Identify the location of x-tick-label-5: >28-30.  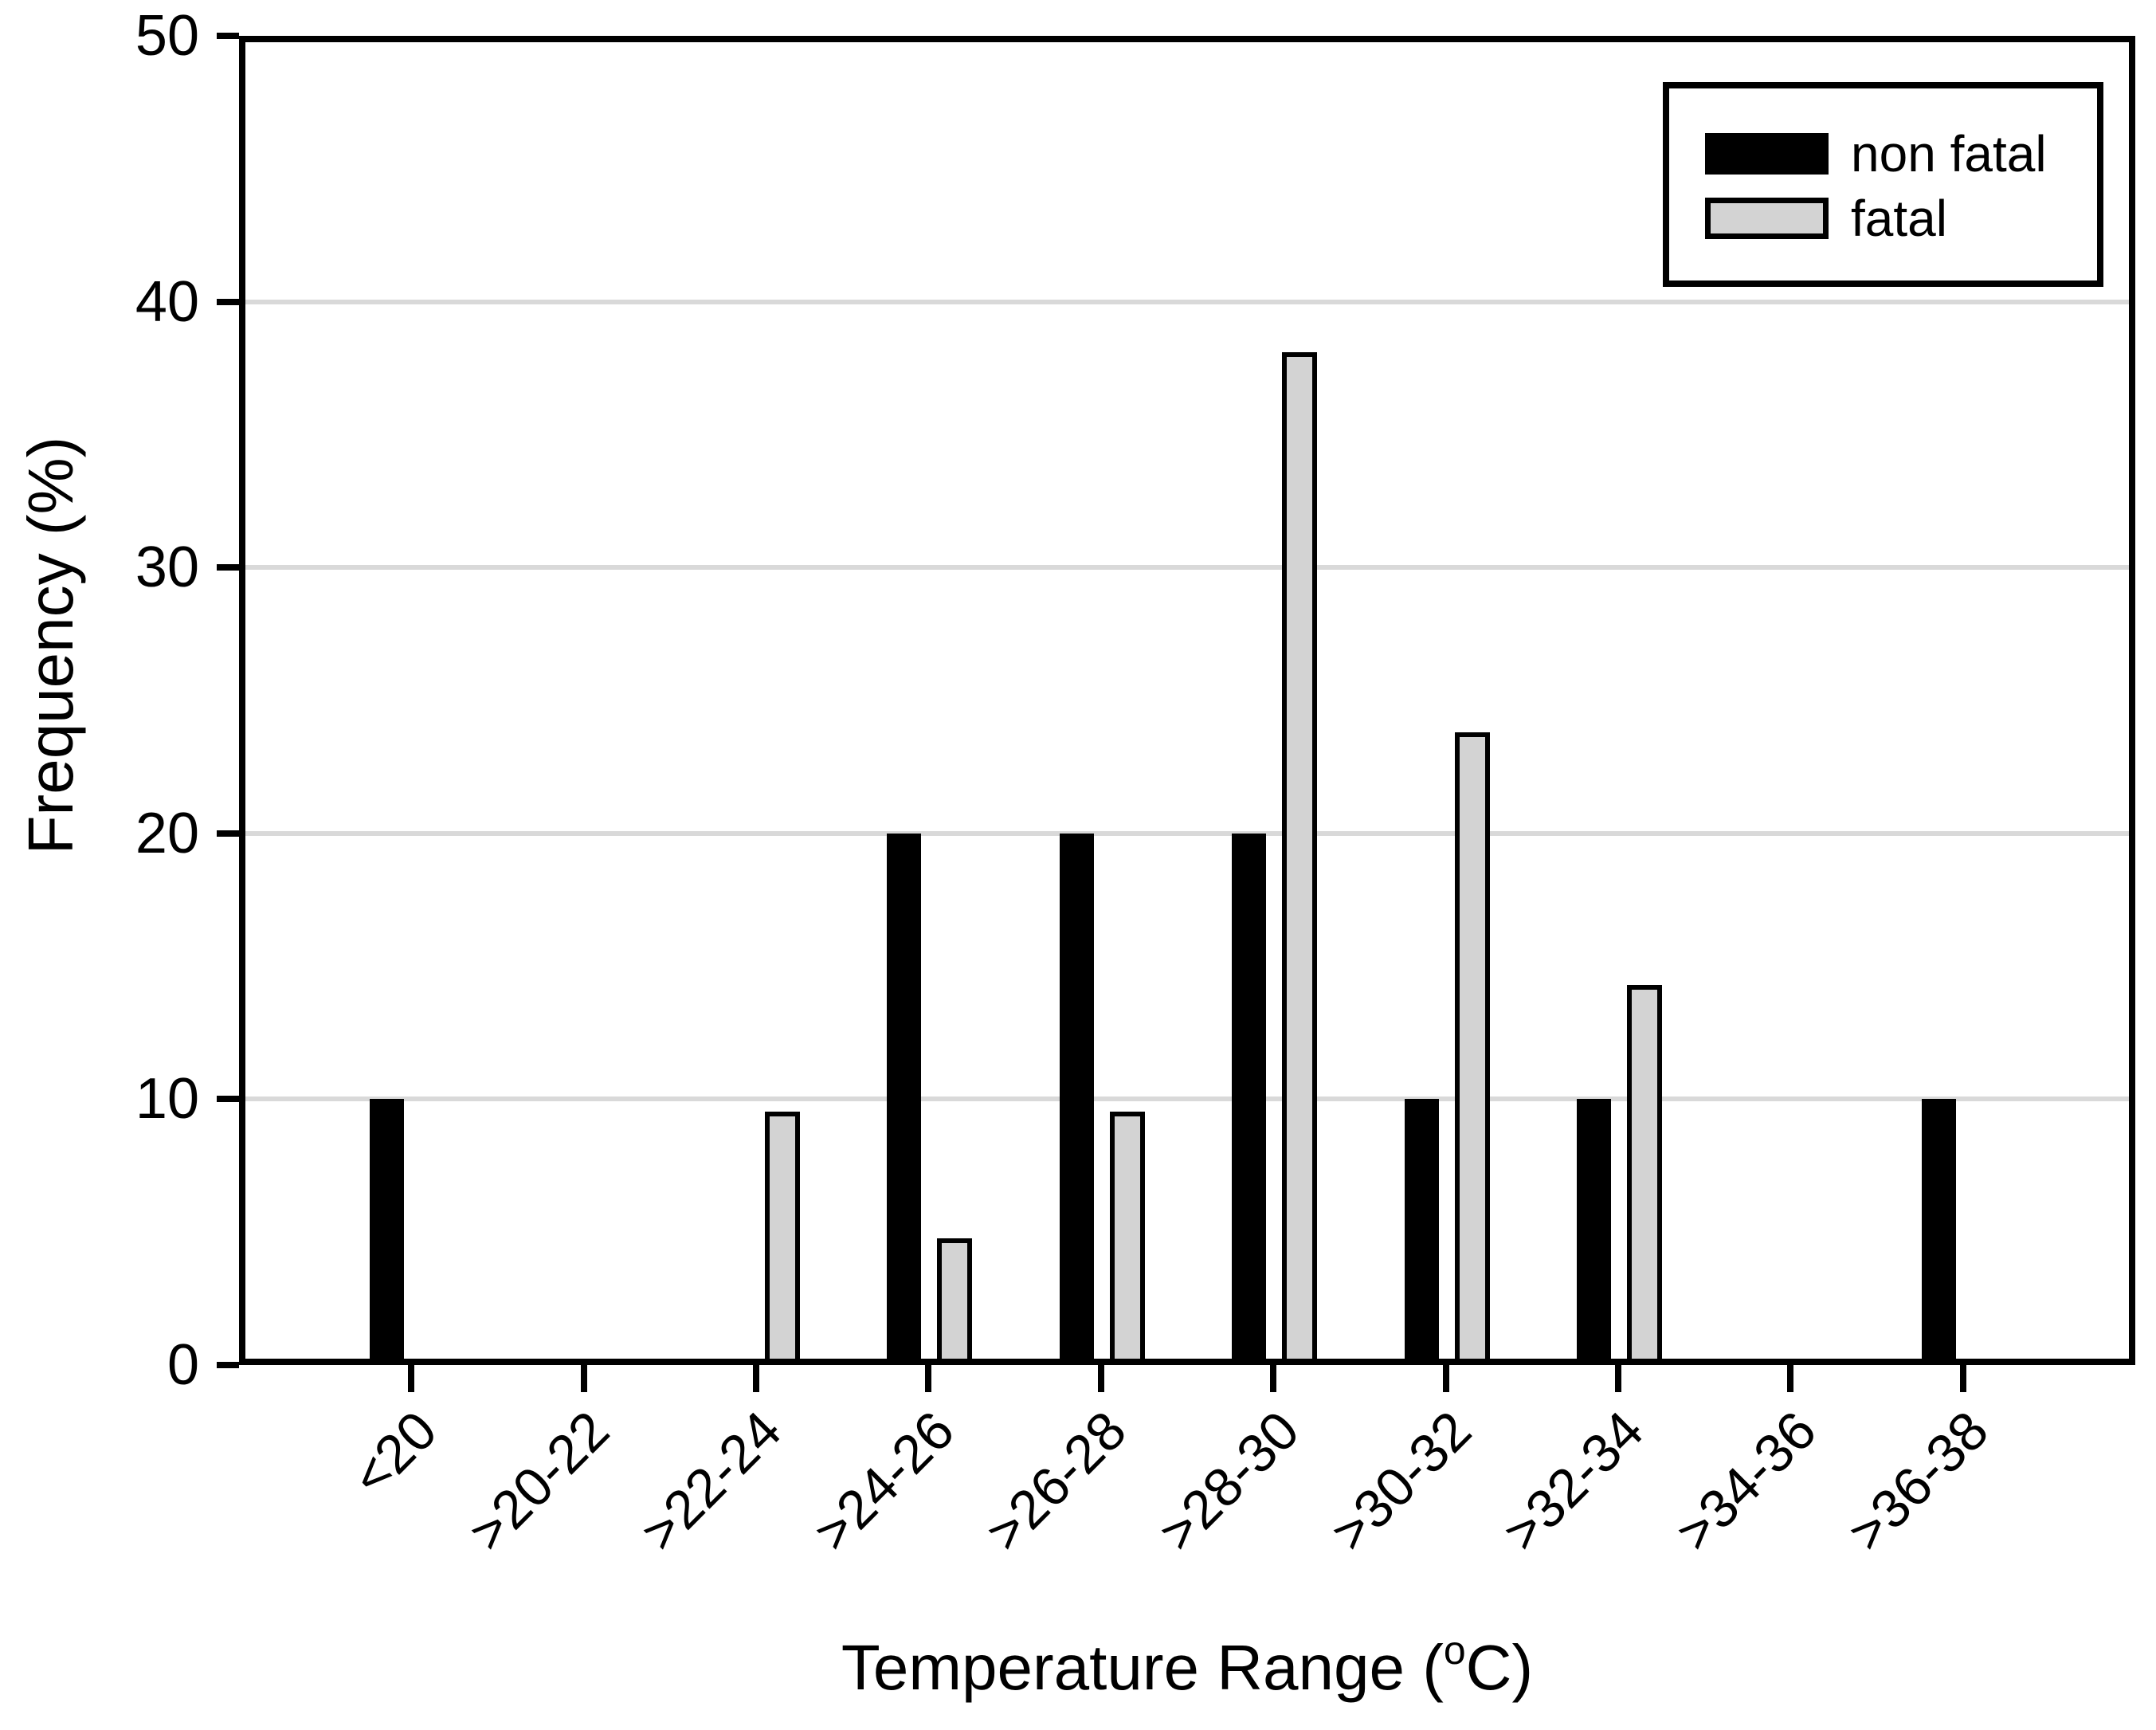
(1229, 1481).